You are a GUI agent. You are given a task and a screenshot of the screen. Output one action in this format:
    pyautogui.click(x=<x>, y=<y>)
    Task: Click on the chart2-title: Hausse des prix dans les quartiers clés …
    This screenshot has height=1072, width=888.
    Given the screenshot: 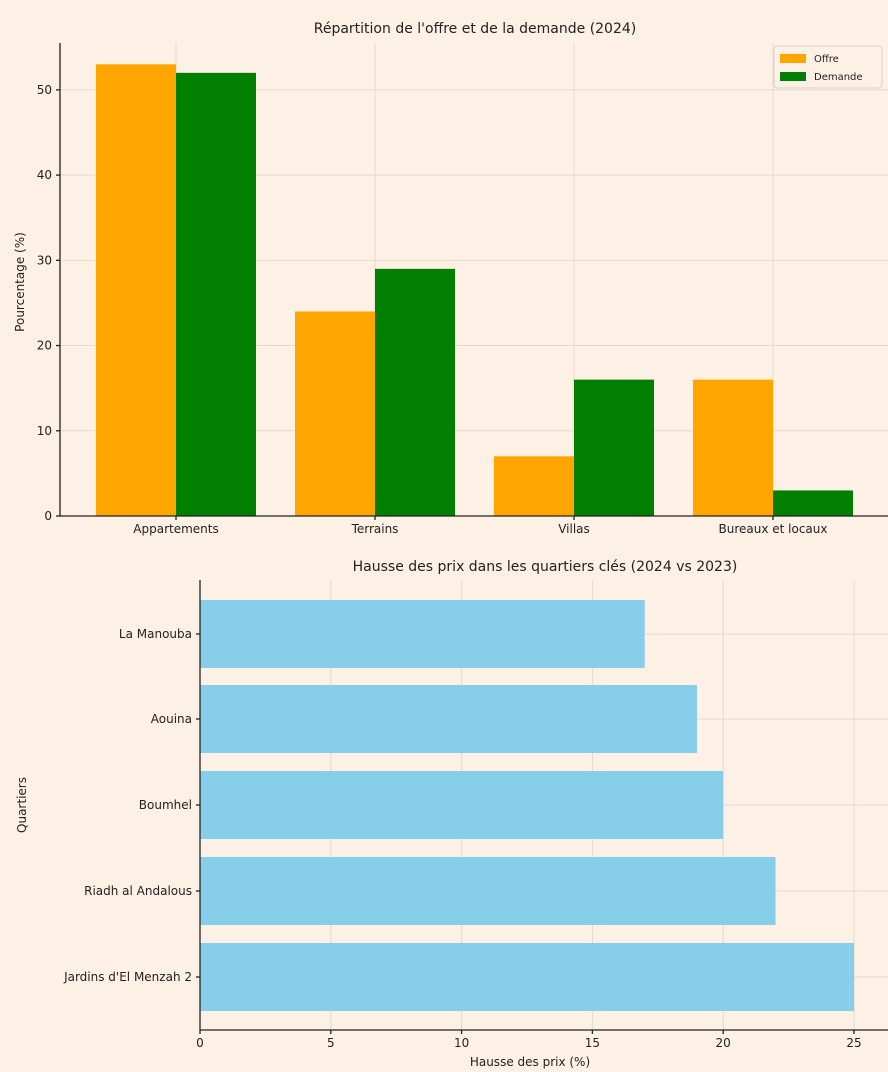 What is the action you would take?
    pyautogui.click(x=545, y=567)
    